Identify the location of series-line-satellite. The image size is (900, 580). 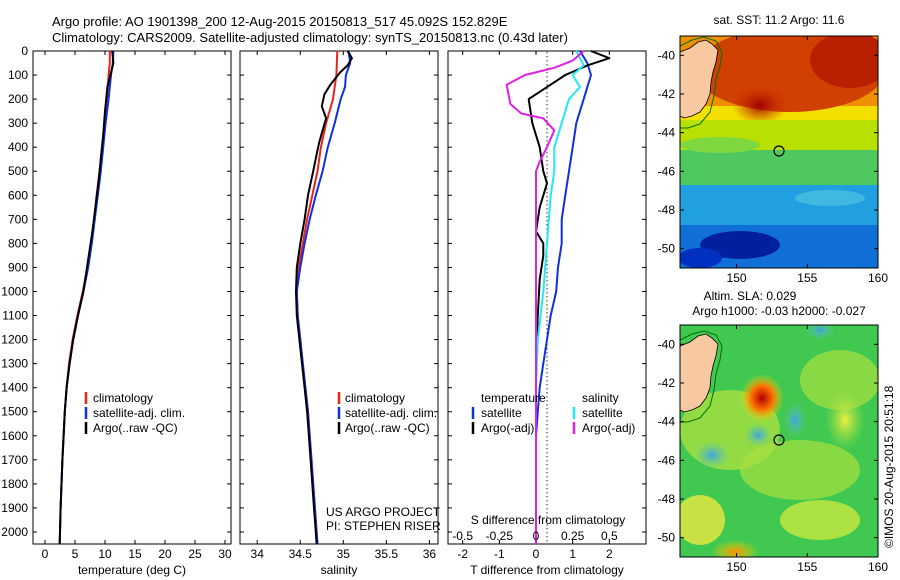
(563, 297).